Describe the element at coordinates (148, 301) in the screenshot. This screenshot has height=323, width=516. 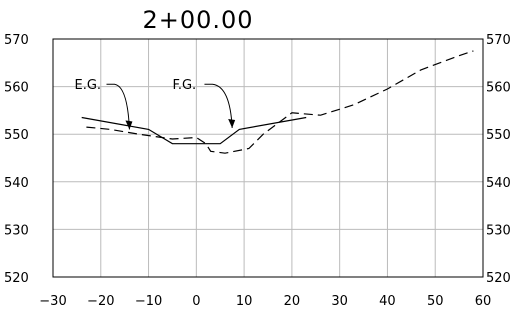
I see `x-tick-label: −10` at that location.